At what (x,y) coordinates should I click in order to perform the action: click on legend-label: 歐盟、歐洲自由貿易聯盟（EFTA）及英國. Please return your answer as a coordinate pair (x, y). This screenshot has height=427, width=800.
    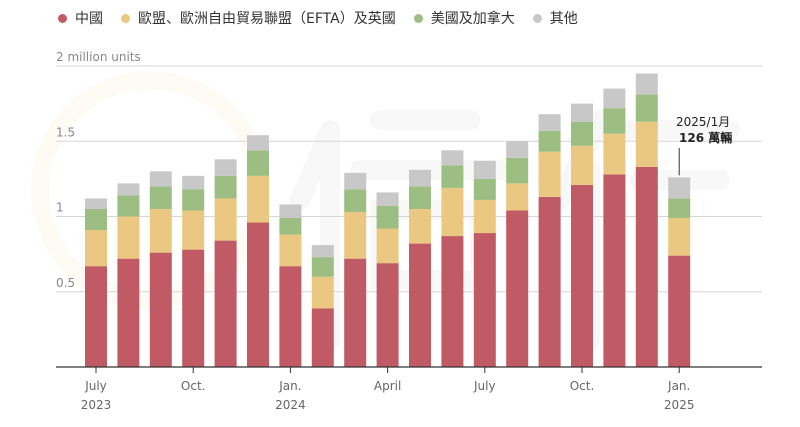
    Looking at the image, I should click on (267, 19).